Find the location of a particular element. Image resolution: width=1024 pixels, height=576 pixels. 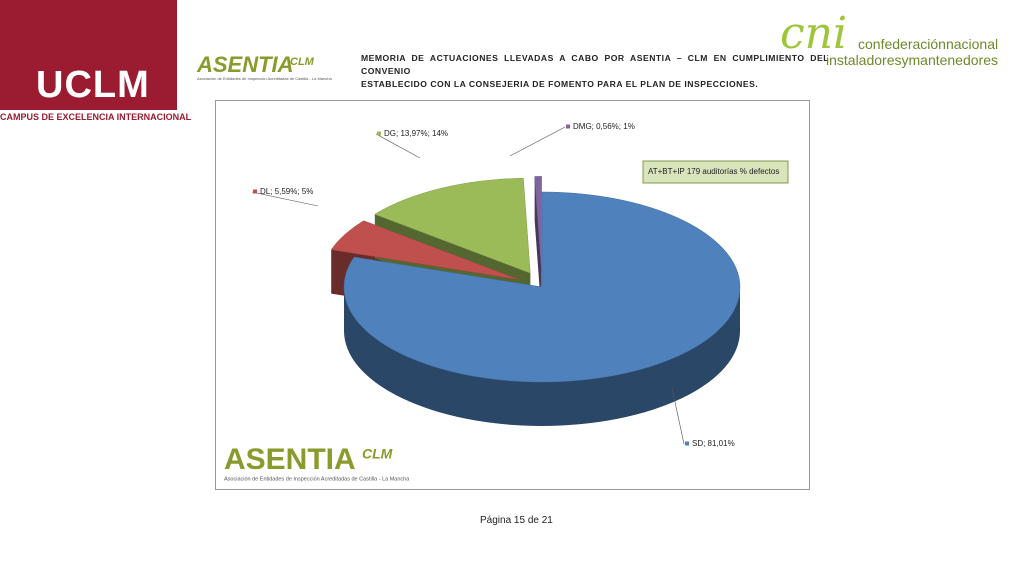

pie-side is located at coordinates (538, 246).